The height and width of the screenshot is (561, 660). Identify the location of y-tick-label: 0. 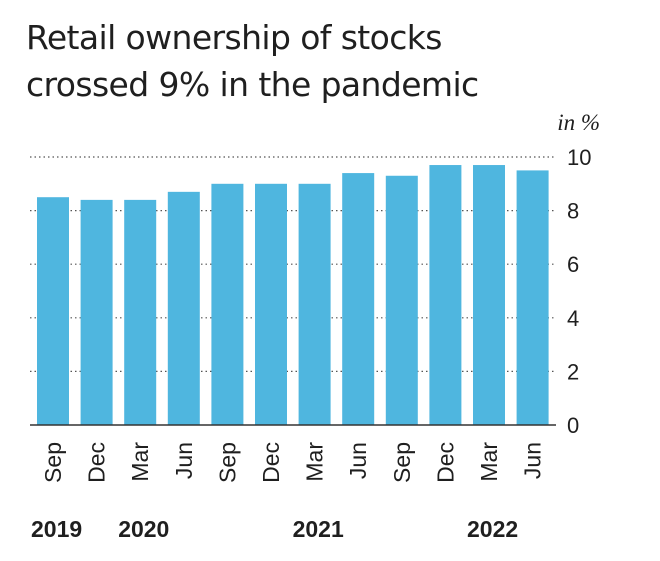
(573, 425).